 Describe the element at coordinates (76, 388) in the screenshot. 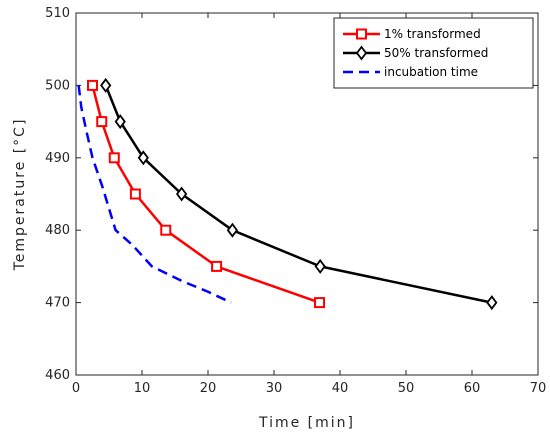

I see `x-tick-label: 0` at that location.